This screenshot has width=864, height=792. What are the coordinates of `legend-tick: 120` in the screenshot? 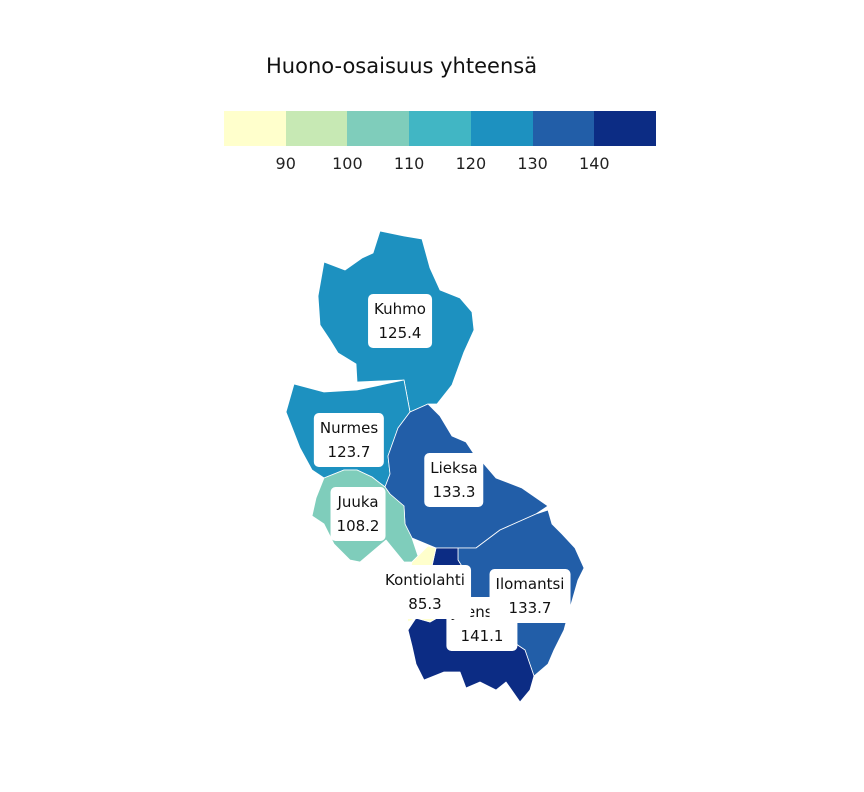 It's located at (471, 163).